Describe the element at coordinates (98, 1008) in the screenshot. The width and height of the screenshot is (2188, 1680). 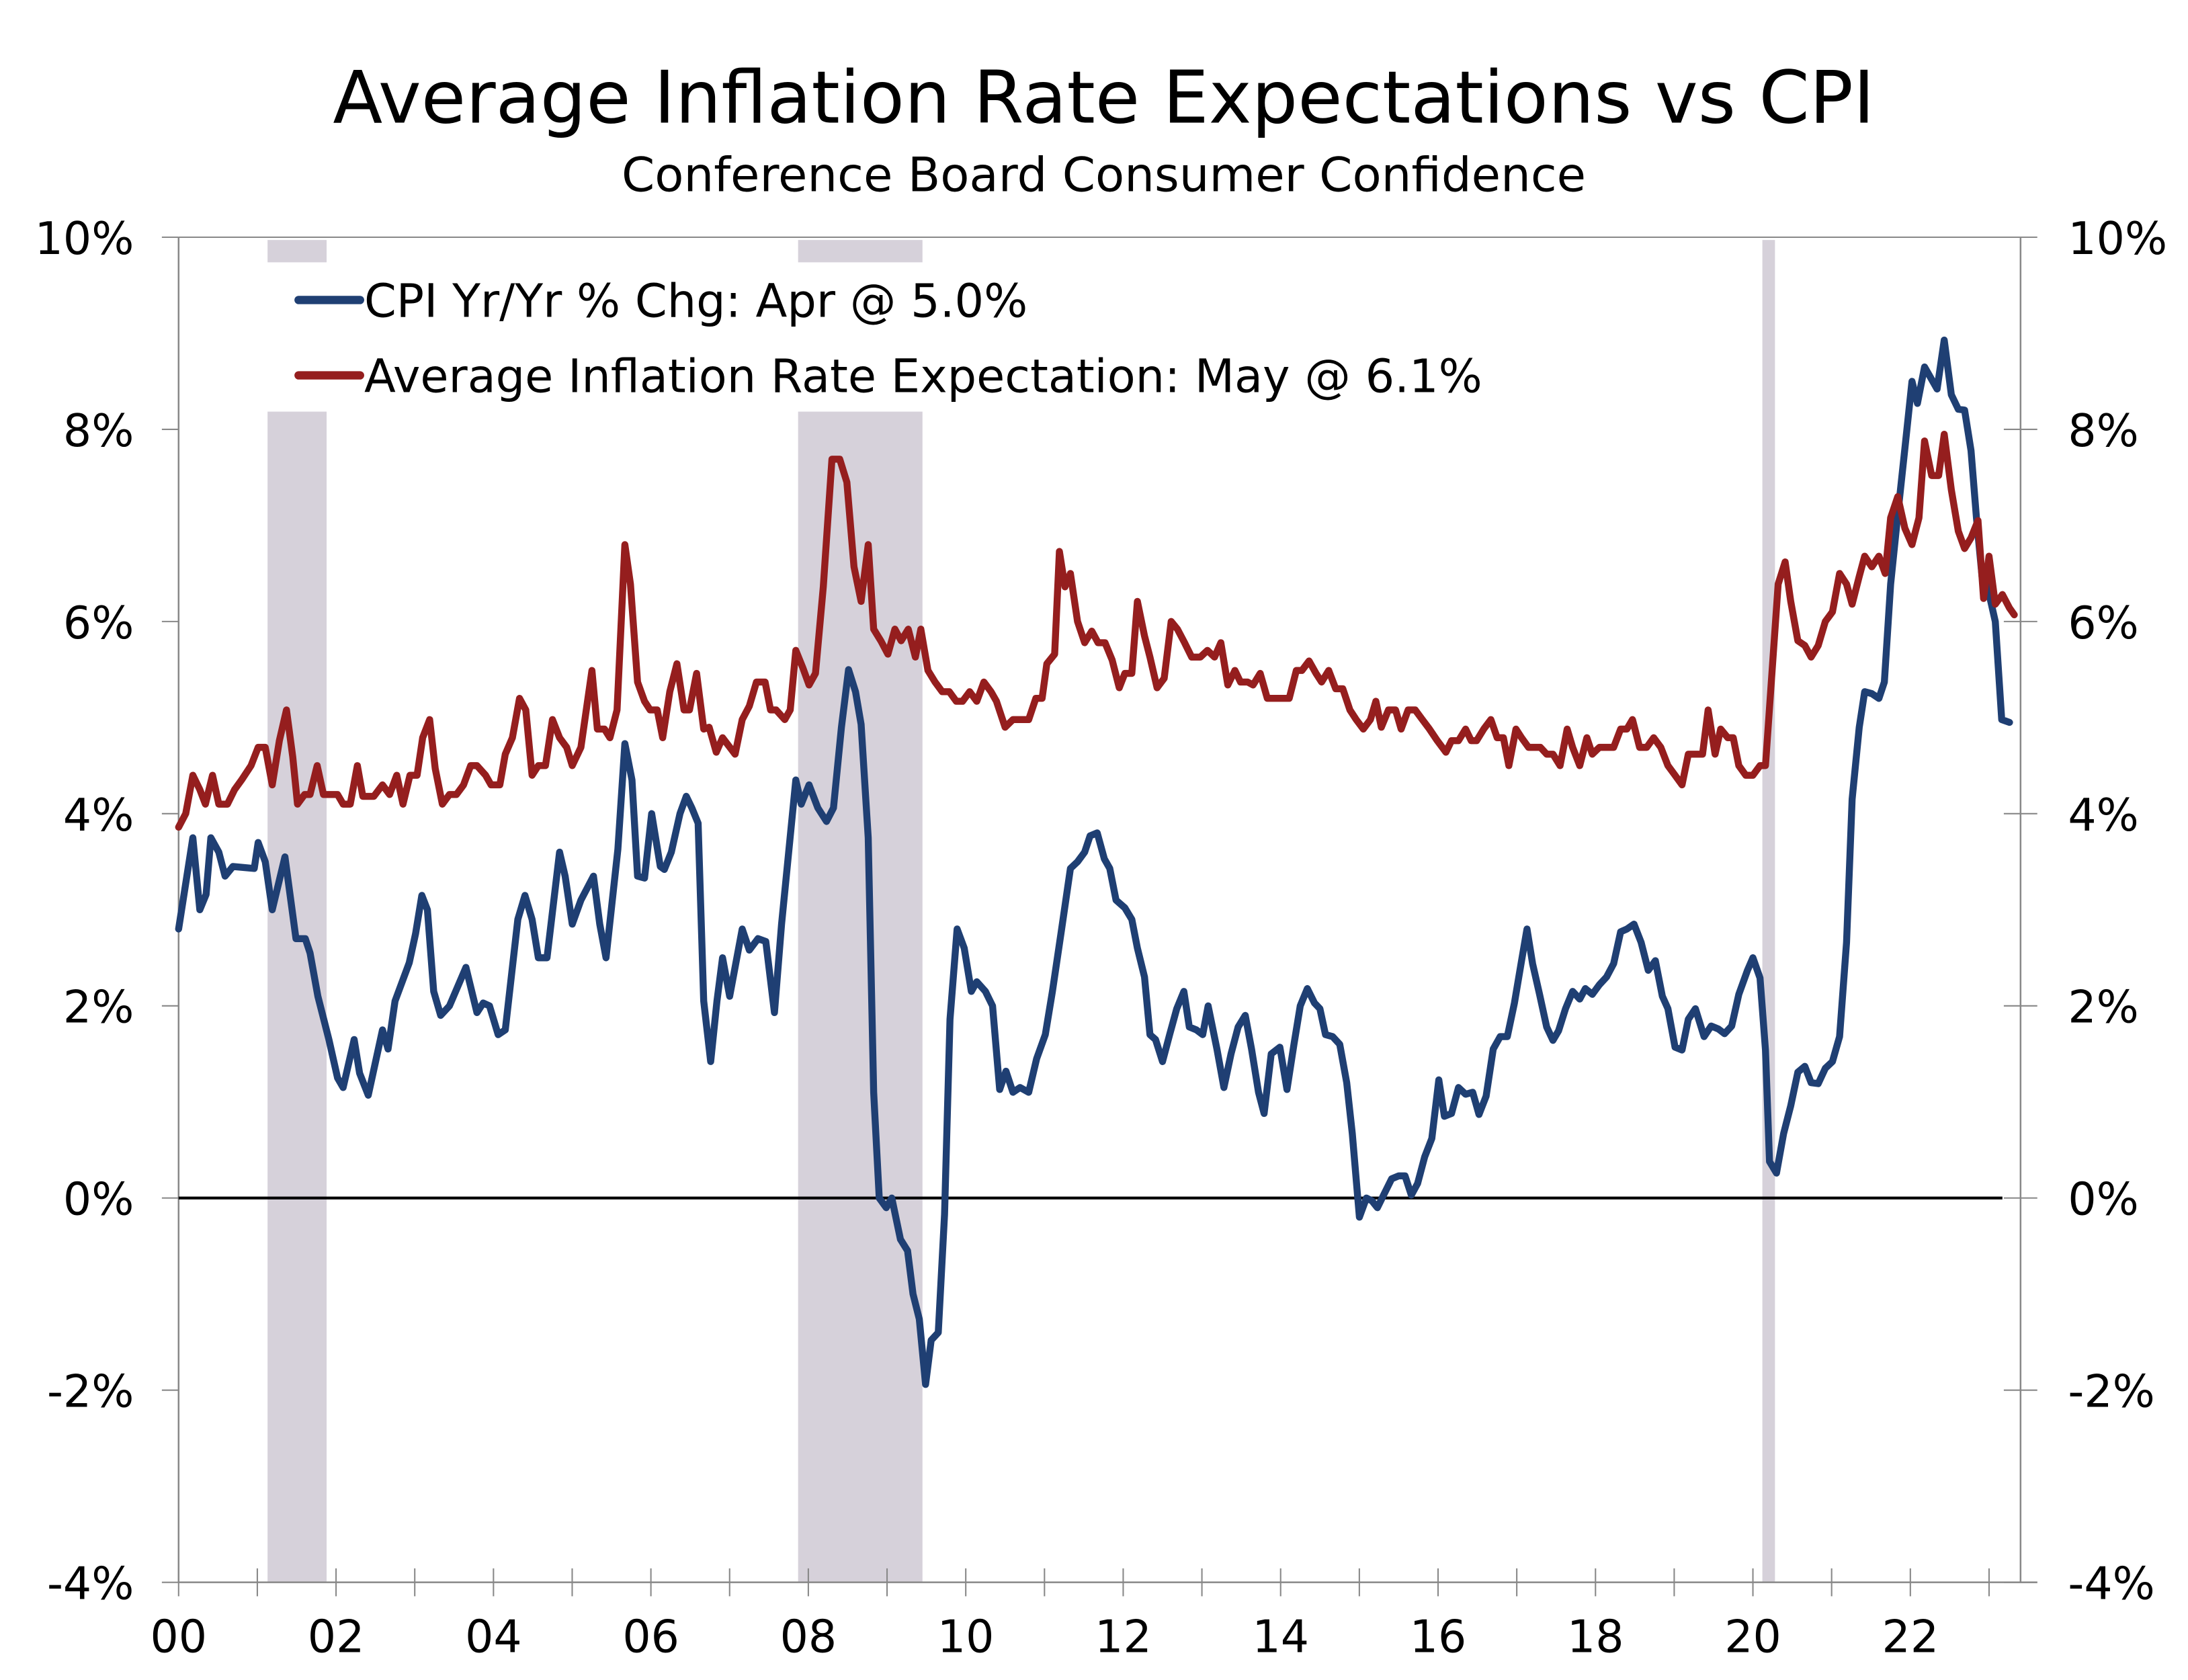
I see `left-y-tick-label: 2%` at that location.